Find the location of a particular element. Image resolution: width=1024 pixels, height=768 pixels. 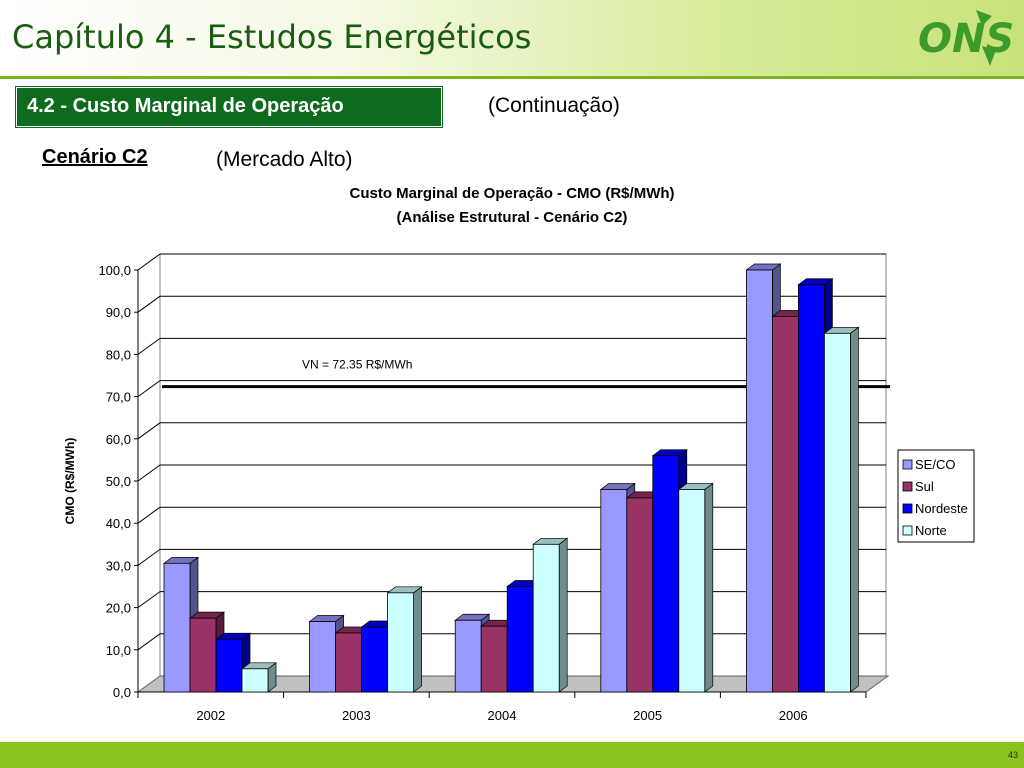

bar-Nordeste-2002 is located at coordinates (229, 665).